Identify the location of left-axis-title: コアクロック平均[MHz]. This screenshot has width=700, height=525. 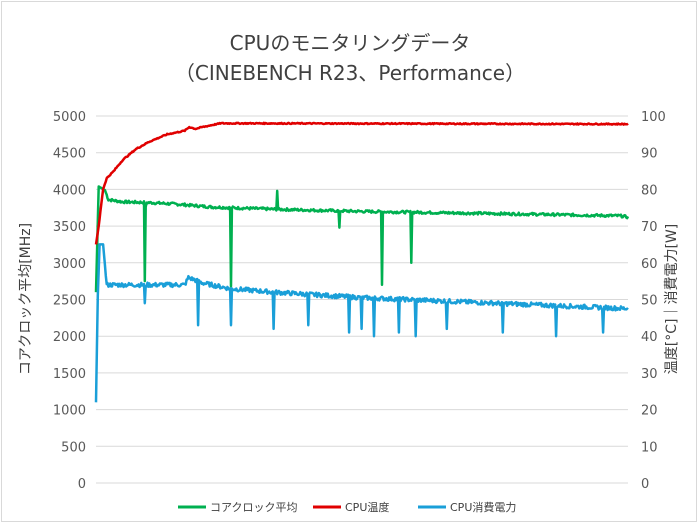
(26, 299).